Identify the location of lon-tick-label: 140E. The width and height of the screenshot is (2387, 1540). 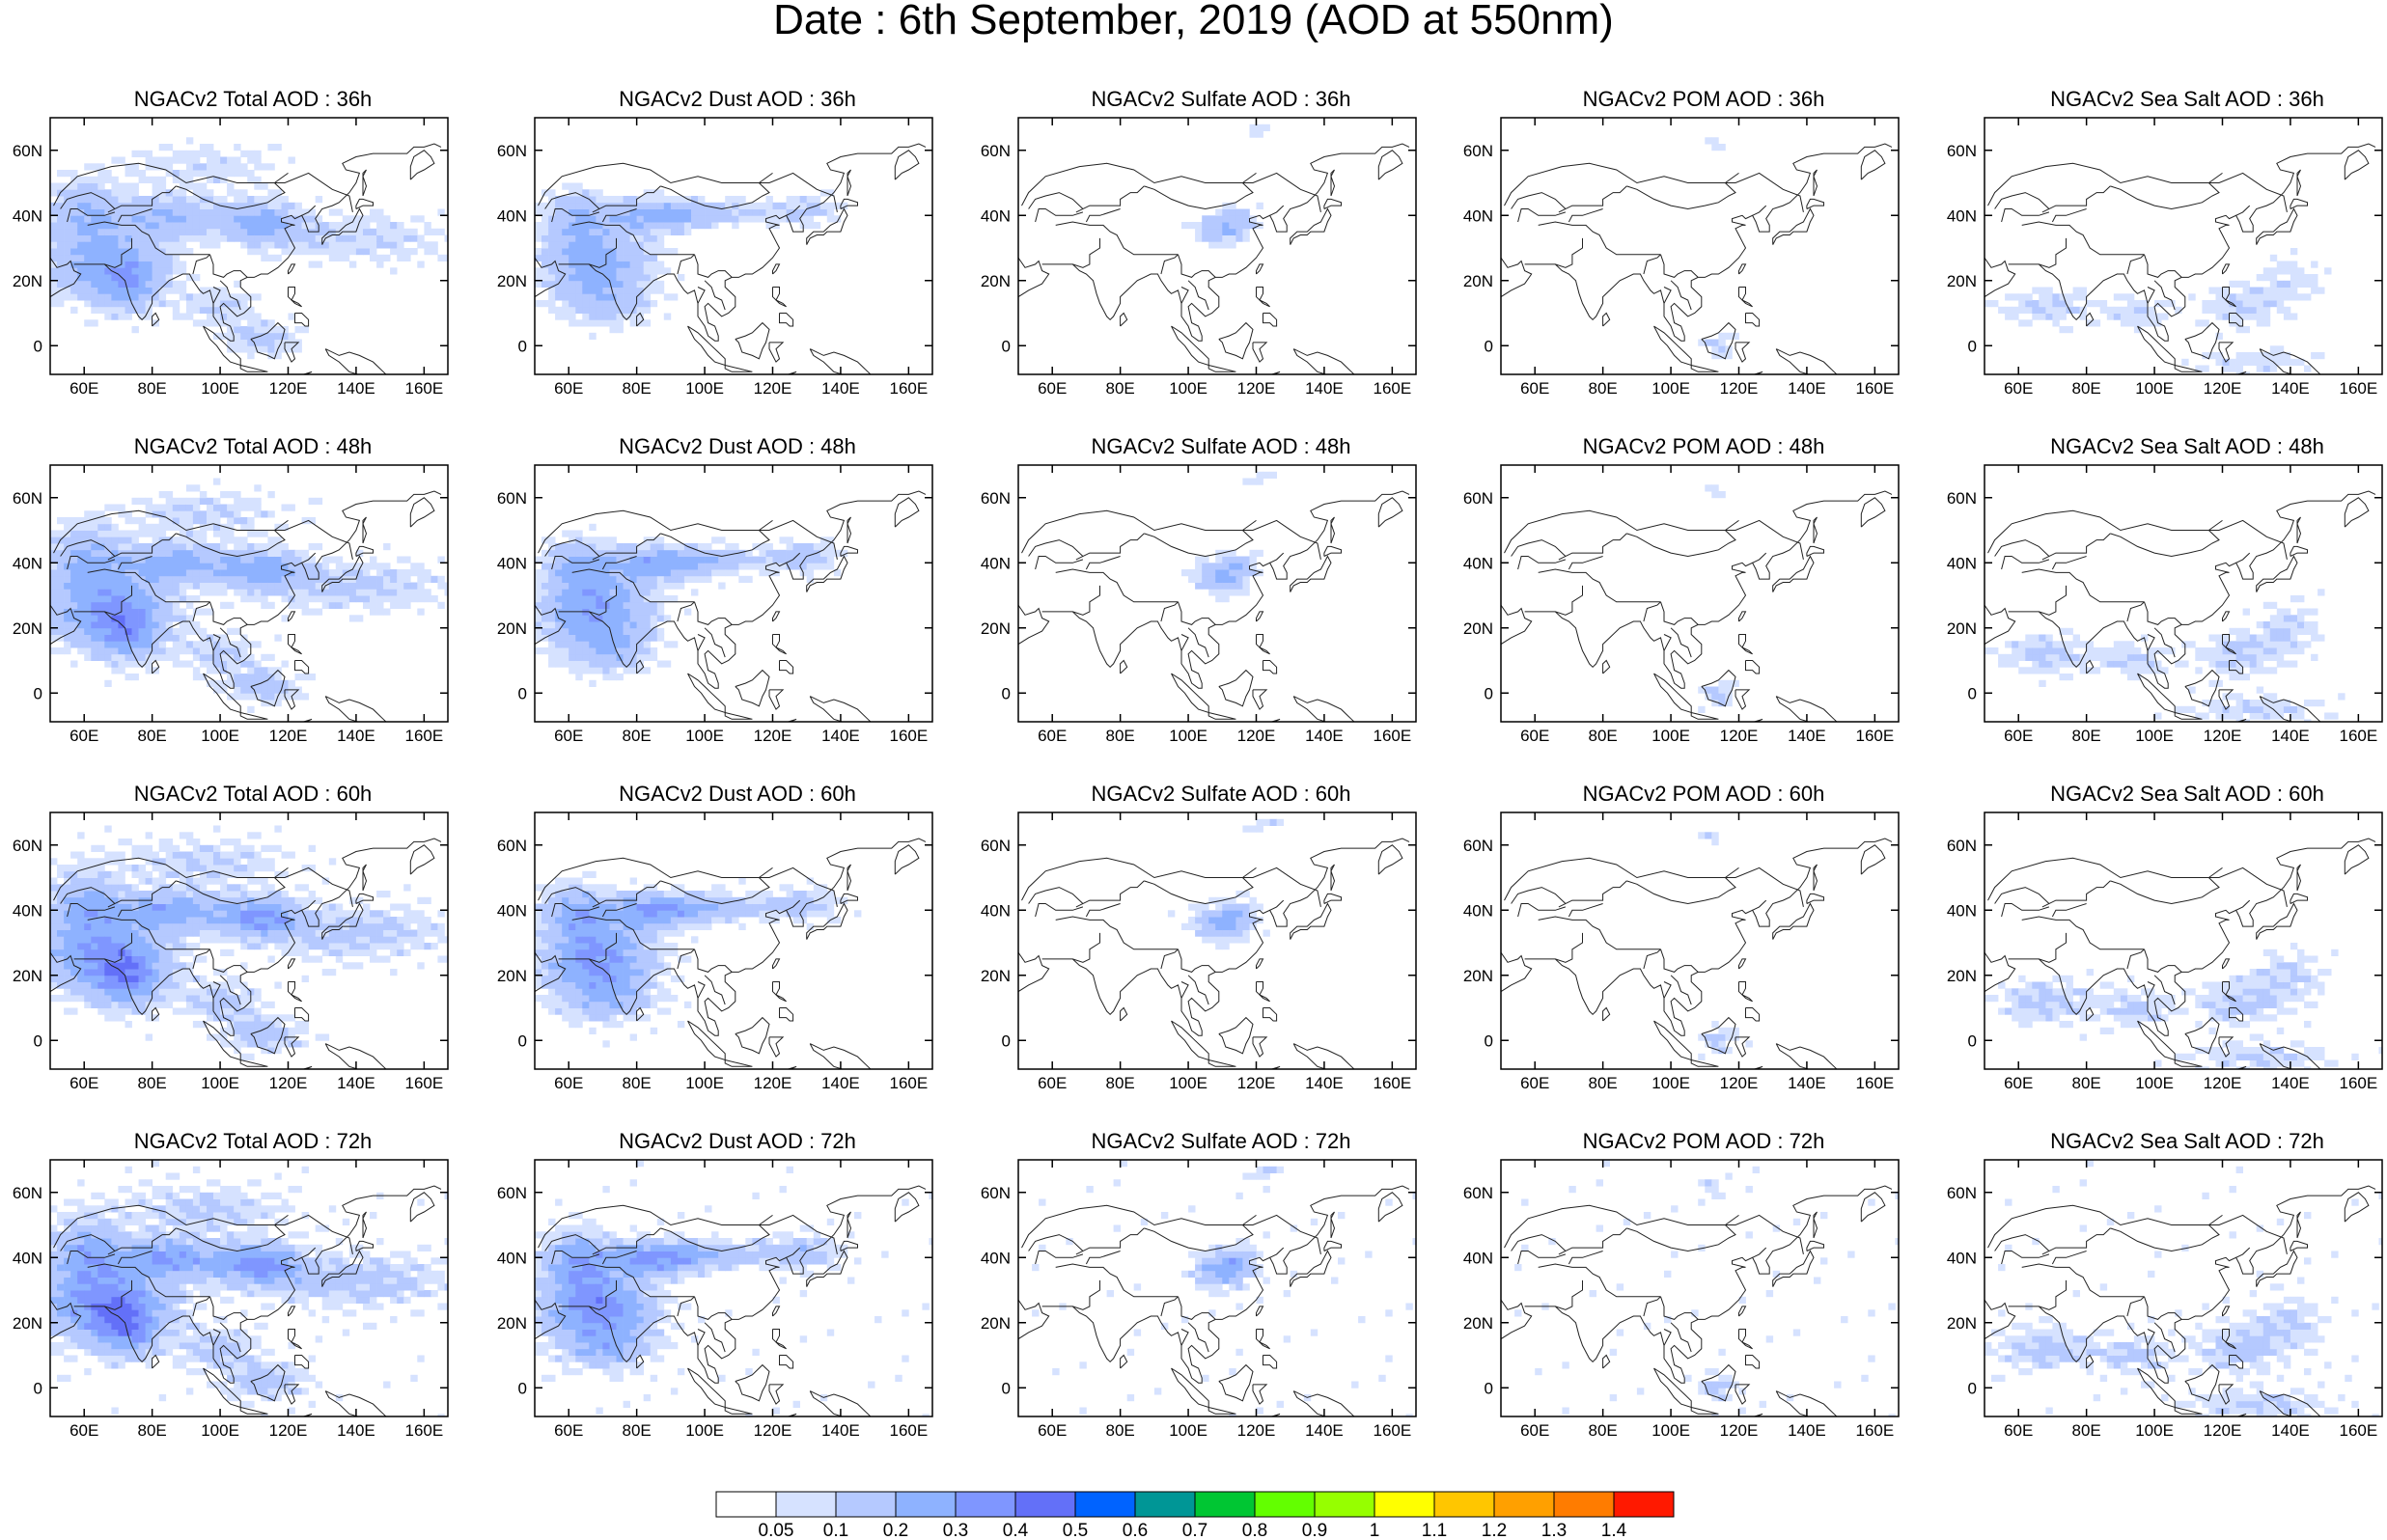
(840, 736).